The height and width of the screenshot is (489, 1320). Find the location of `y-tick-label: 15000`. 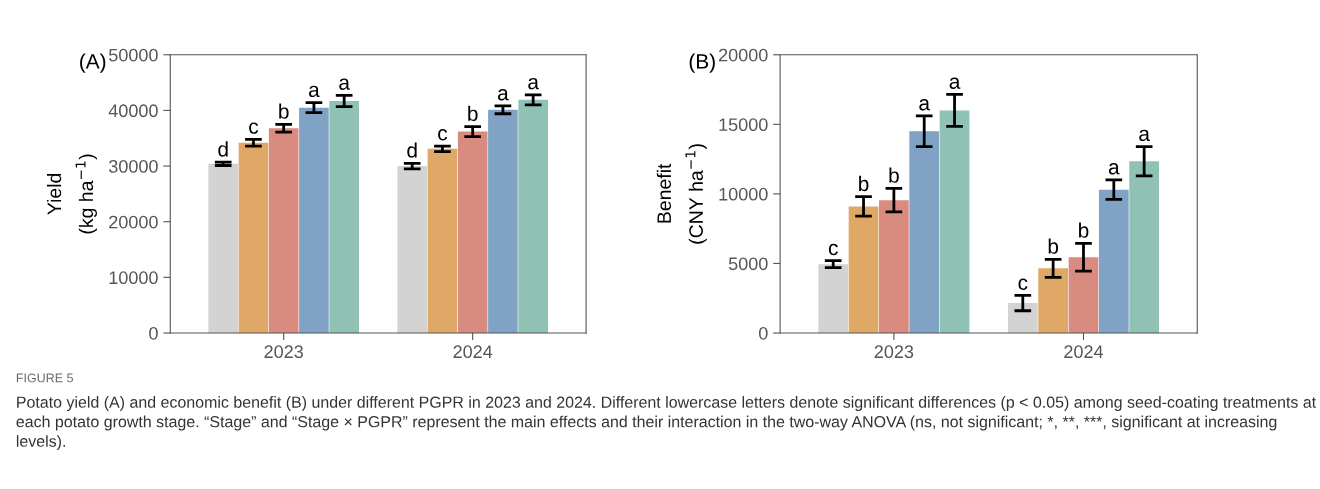

y-tick-label: 15000 is located at coordinates (743, 125).